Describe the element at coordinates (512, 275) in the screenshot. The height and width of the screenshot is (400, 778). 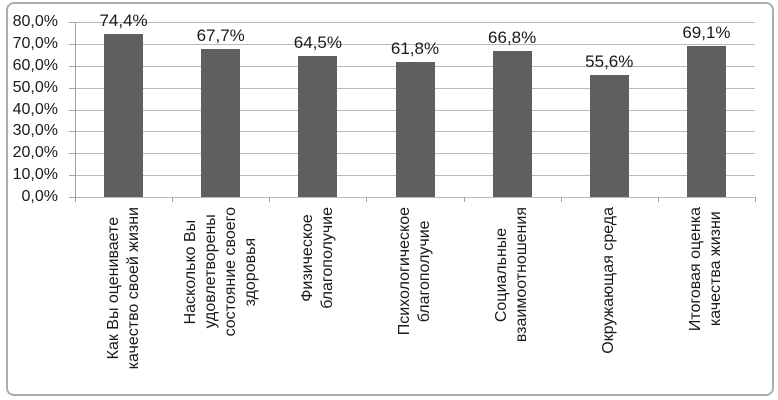
I see `category-label: Социальные взаимоотношения` at that location.